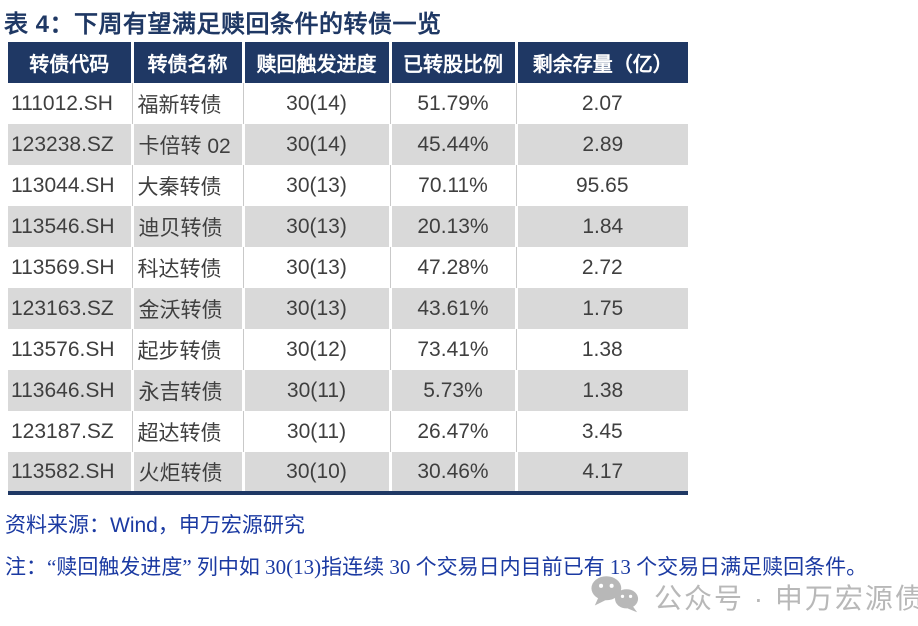  Describe the element at coordinates (155, 525) in the screenshot. I see `data-source-note: 资料来源：Wind，申万宏源研究` at that location.